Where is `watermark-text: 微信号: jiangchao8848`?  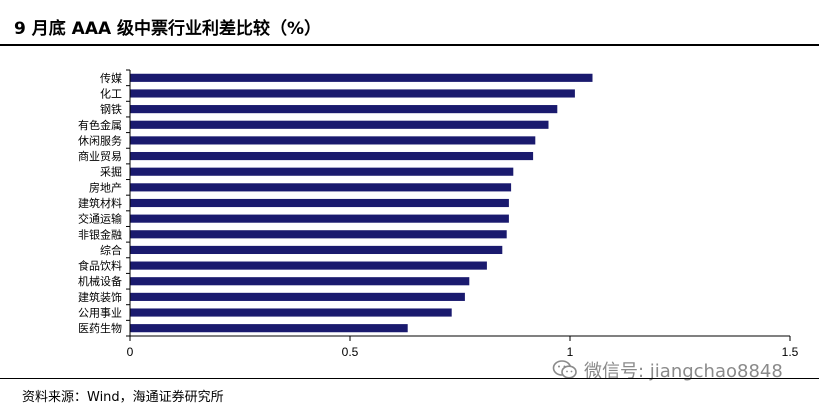 watermark-text: 微信号: jiangchao8848 is located at coordinates (683, 371).